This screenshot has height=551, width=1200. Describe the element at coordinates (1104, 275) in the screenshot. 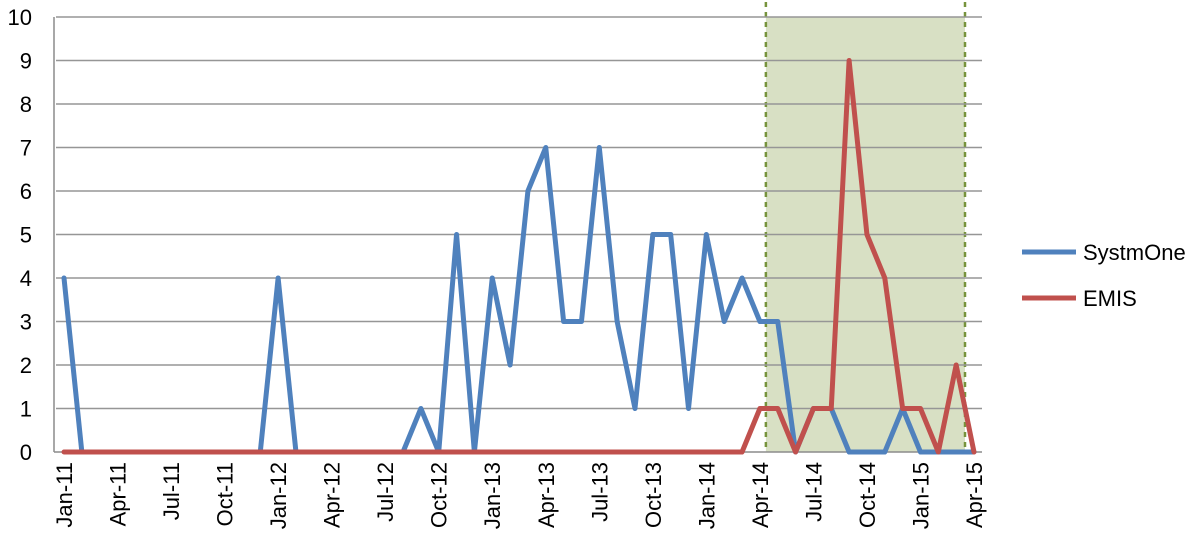

I see `legend: SystmOne EMIS` at that location.